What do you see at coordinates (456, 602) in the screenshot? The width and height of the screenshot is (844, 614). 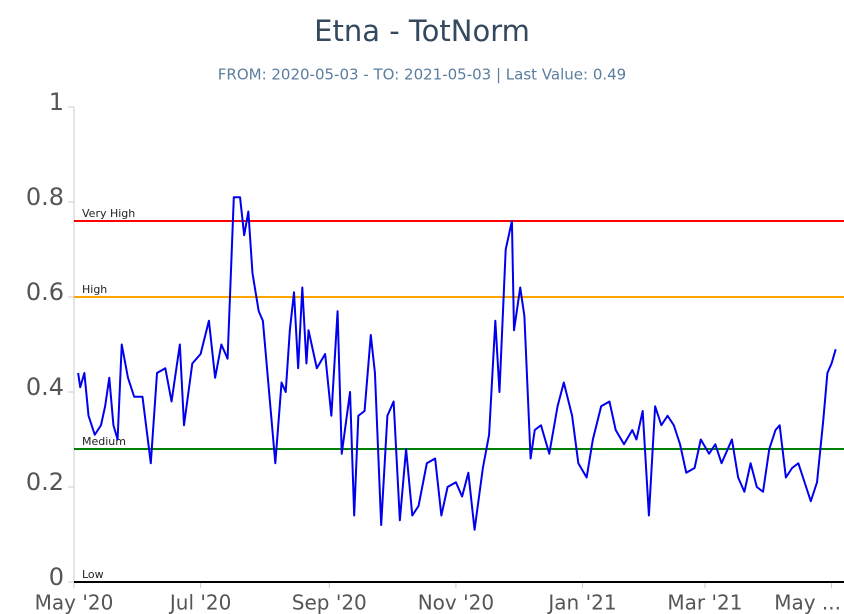 I see `x-tick-label: Nov '20` at bounding box center [456, 602].